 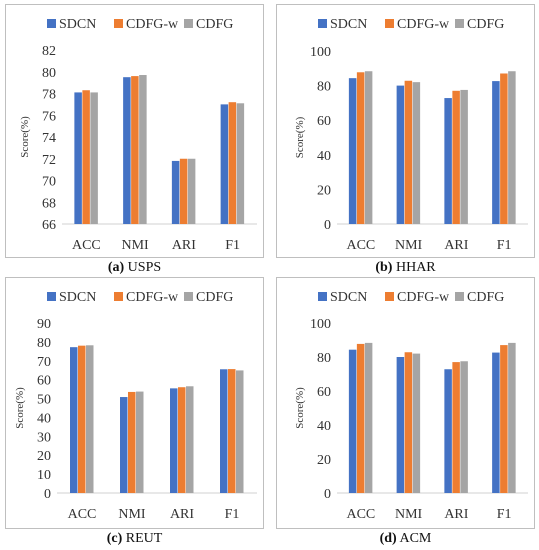 What do you see at coordinates (232, 245) in the screenshot?
I see `x-tick-label: F1` at bounding box center [232, 245].